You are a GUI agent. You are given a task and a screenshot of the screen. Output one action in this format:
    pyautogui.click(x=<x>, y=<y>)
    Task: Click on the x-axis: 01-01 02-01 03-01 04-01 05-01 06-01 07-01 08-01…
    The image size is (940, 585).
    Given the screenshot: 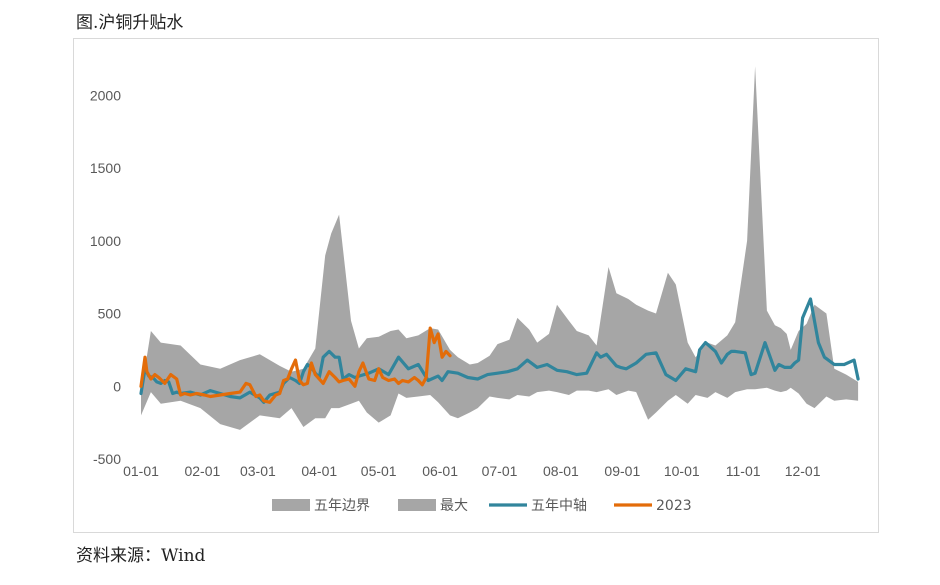 What is the action you would take?
    pyautogui.click(x=472, y=471)
    